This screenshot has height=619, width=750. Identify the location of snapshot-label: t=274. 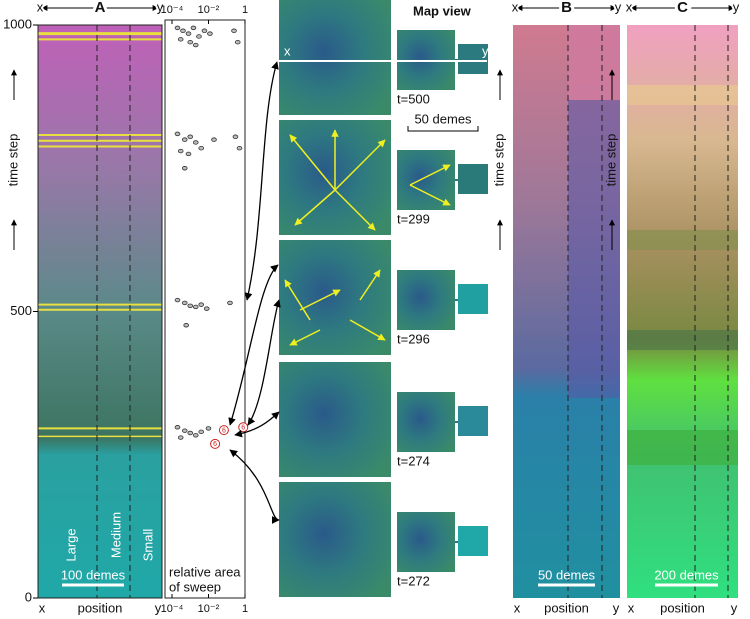
(413, 460).